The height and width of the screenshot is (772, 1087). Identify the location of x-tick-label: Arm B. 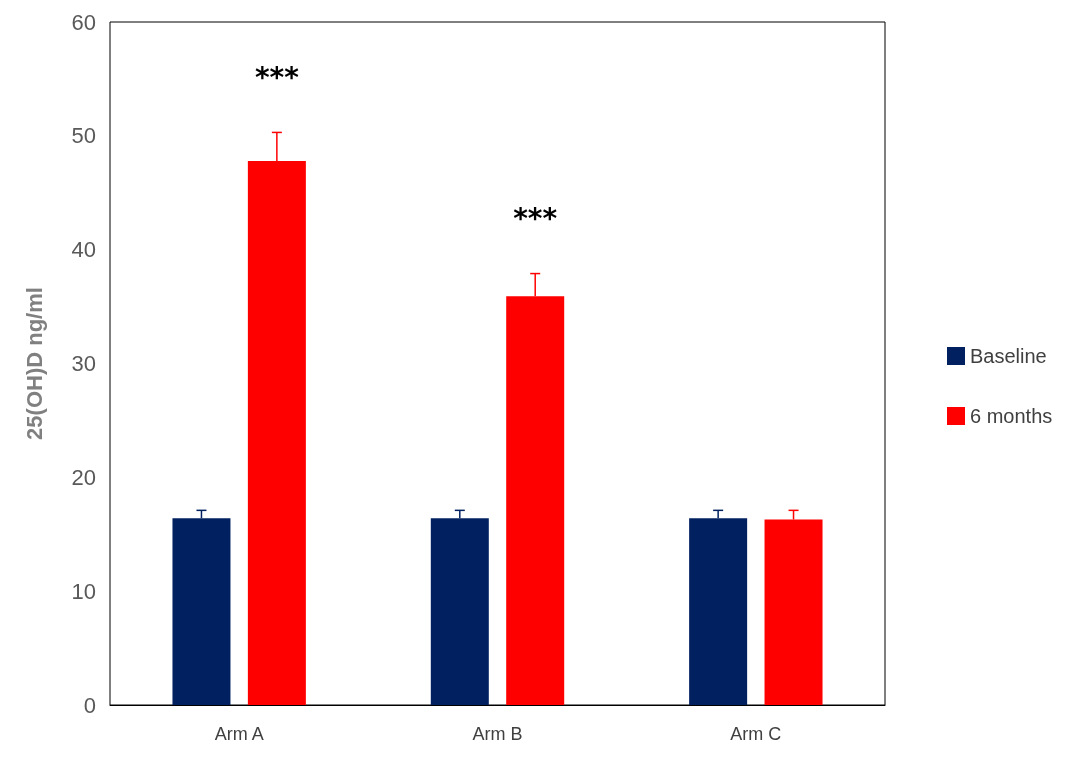
(497, 734).